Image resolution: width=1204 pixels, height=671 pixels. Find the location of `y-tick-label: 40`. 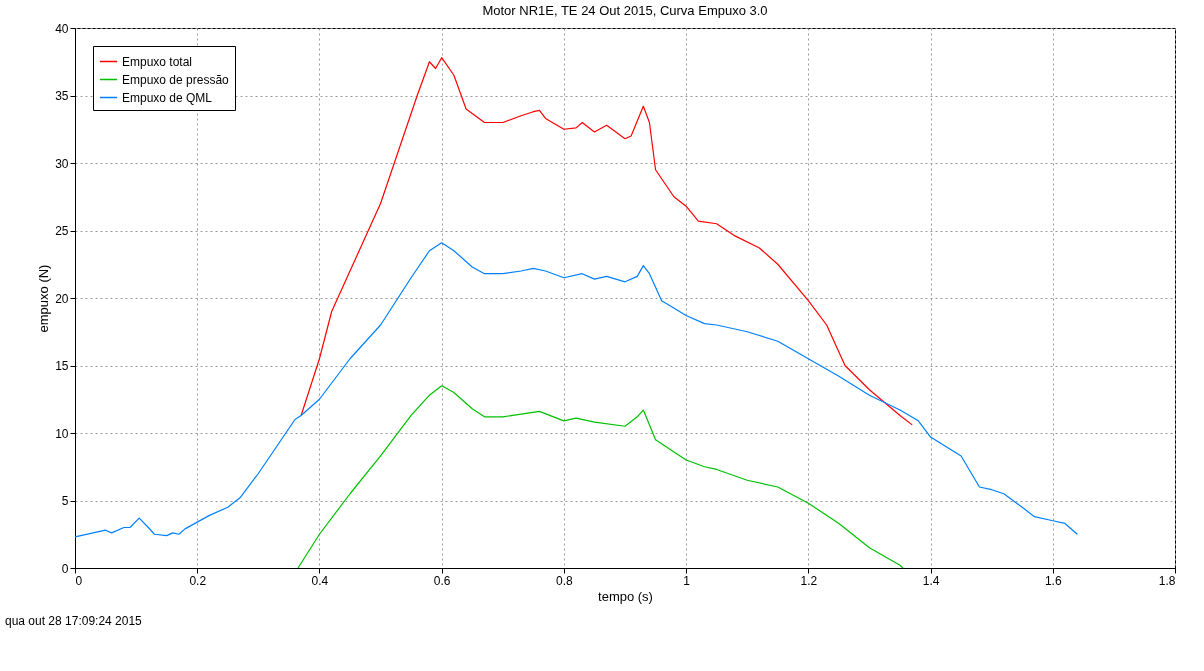

y-tick-label: 40 is located at coordinates (62, 28).